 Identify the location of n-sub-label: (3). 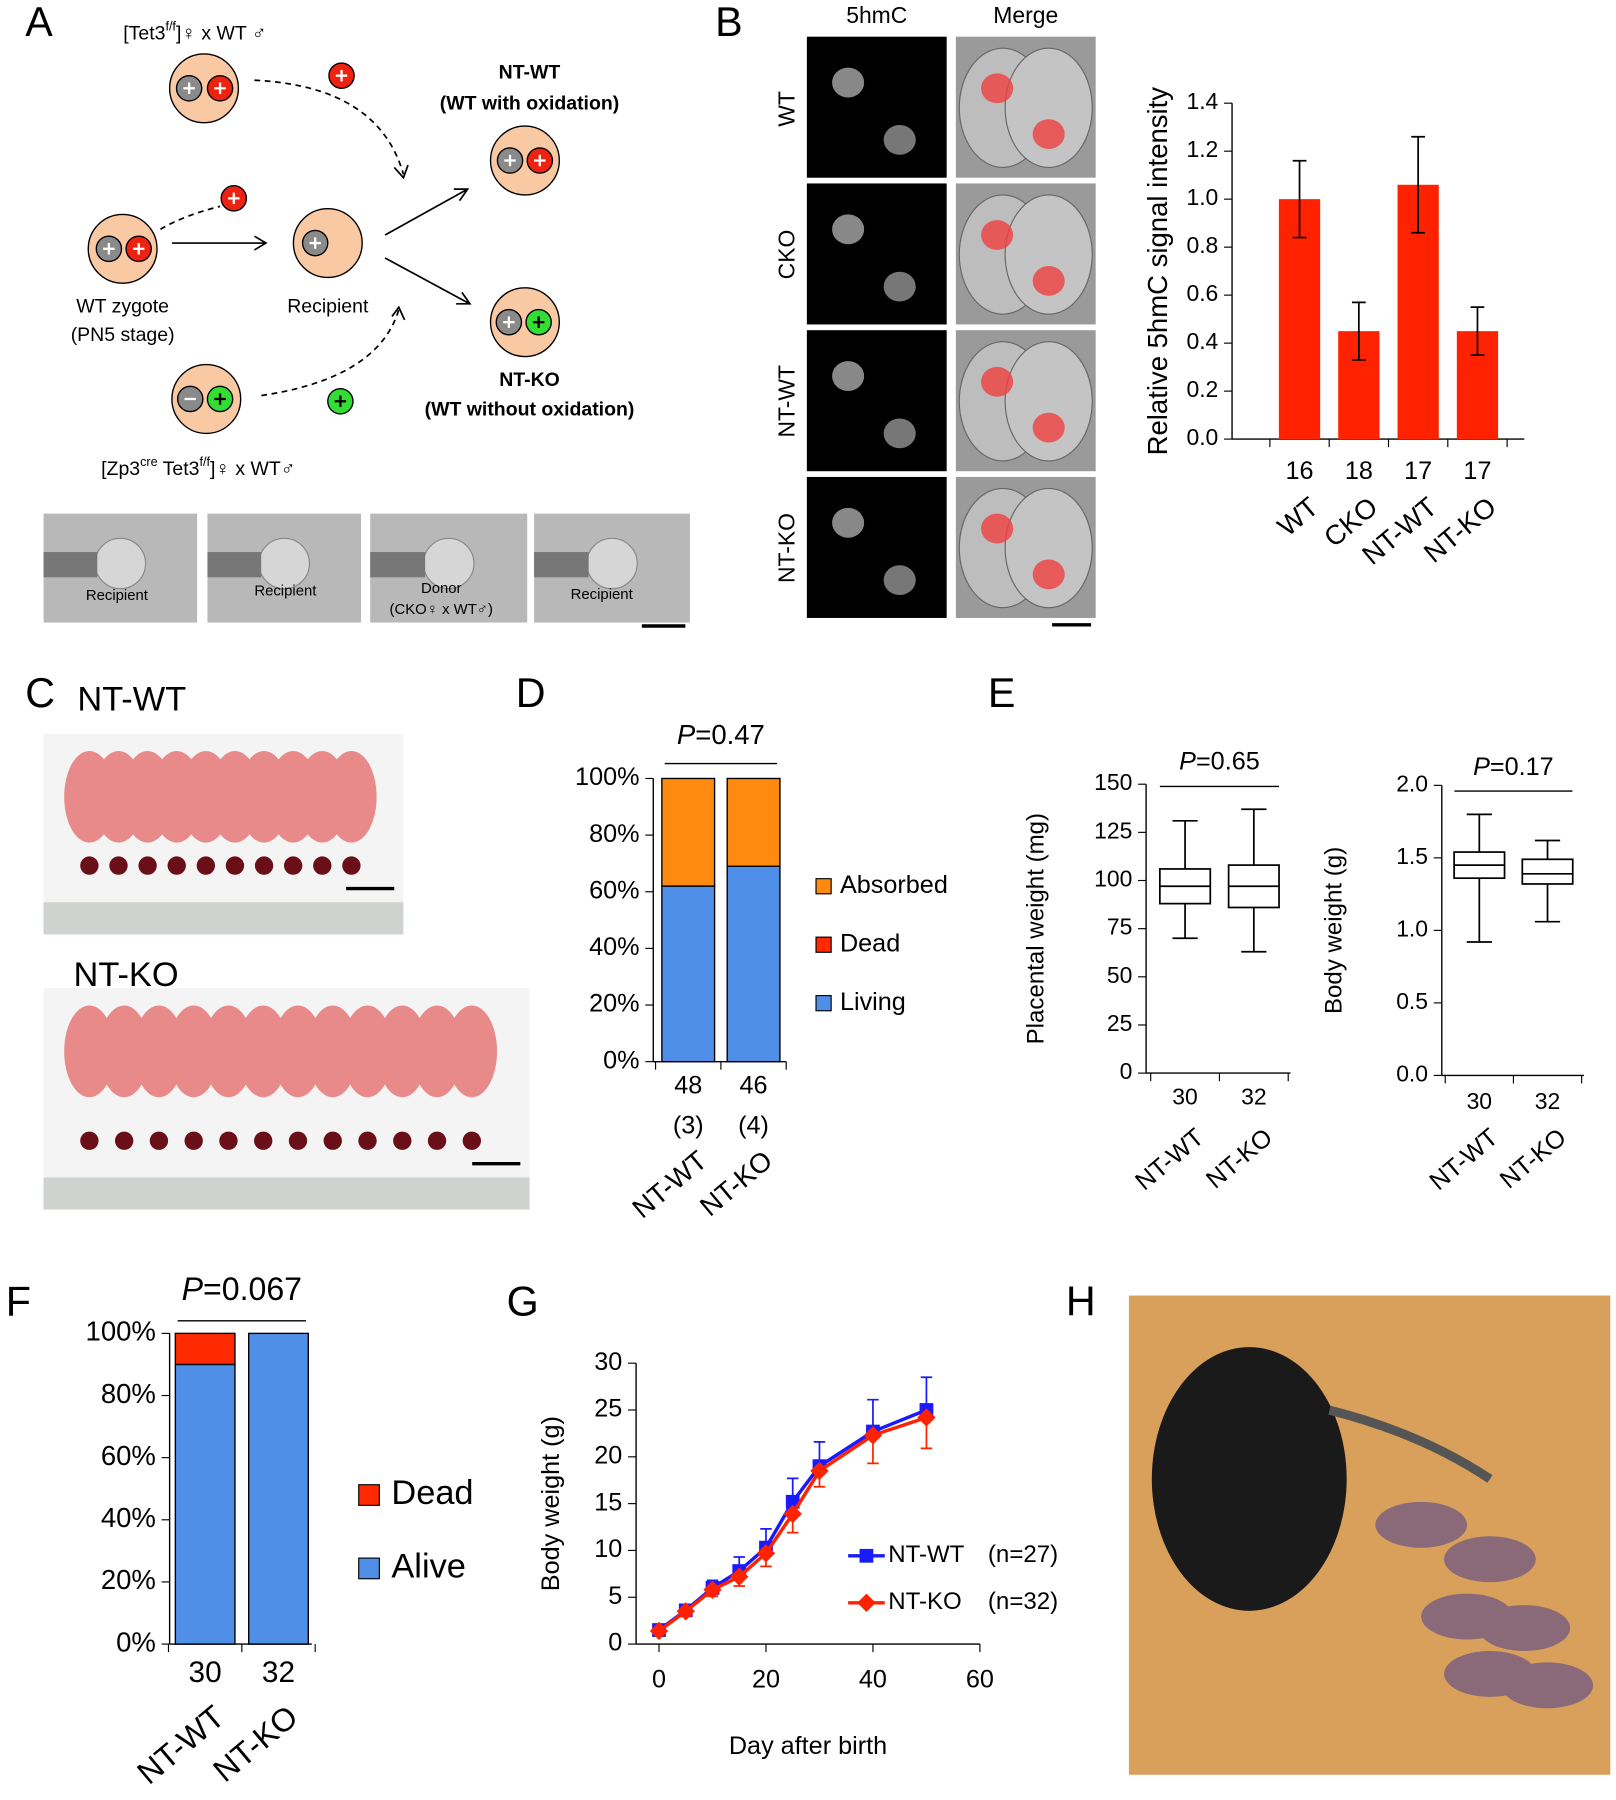
(688, 1126).